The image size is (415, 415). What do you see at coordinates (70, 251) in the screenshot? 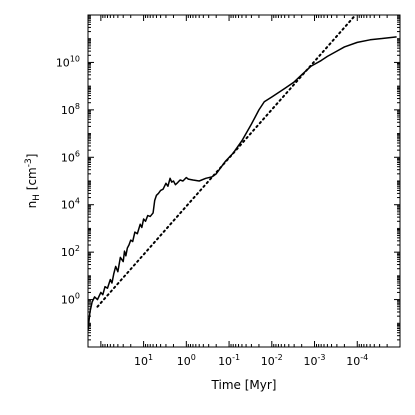
I see `y-tick-label: 10²` at bounding box center [70, 251].